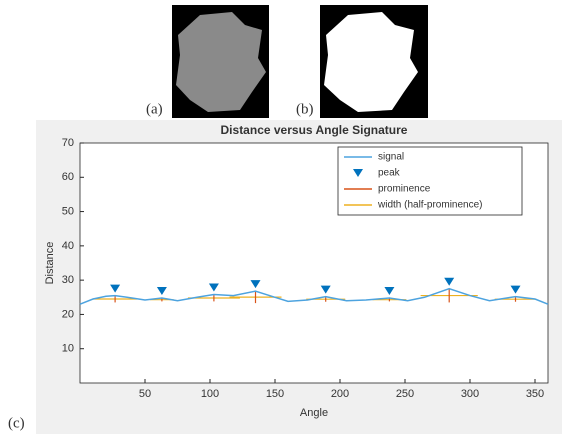 The image size is (562, 439). Describe the element at coordinates (340, 394) in the screenshot. I see `x-tick-label: 200` at that location.